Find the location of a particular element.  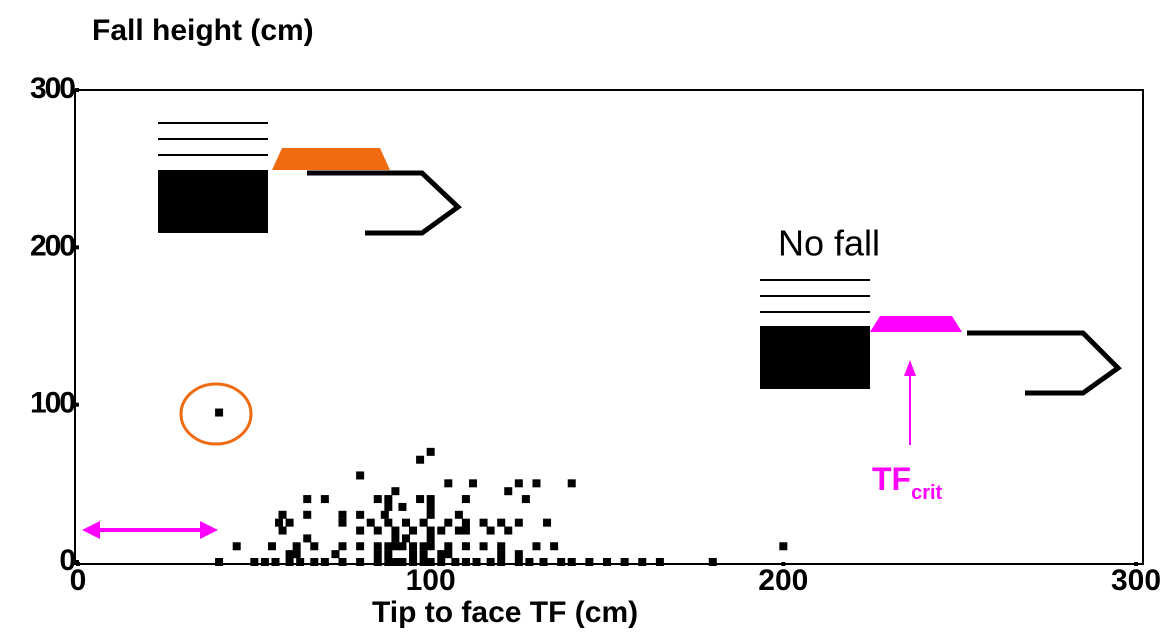

annotation-subscript: crit is located at coordinates (926, 493).